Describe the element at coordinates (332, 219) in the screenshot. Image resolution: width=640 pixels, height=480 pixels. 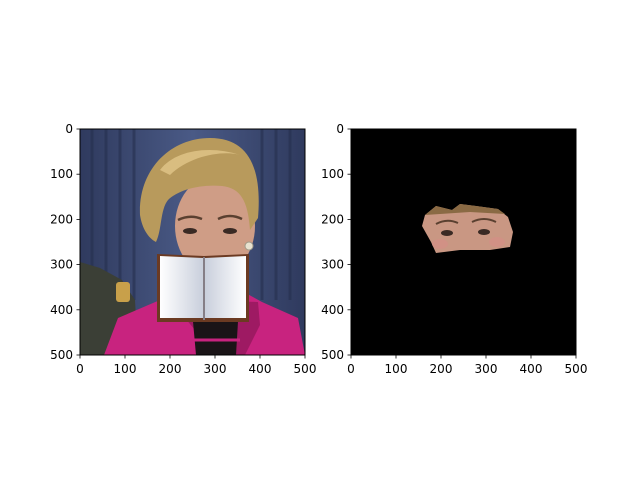
I see `mask-y-tick-label: 200` at that location.